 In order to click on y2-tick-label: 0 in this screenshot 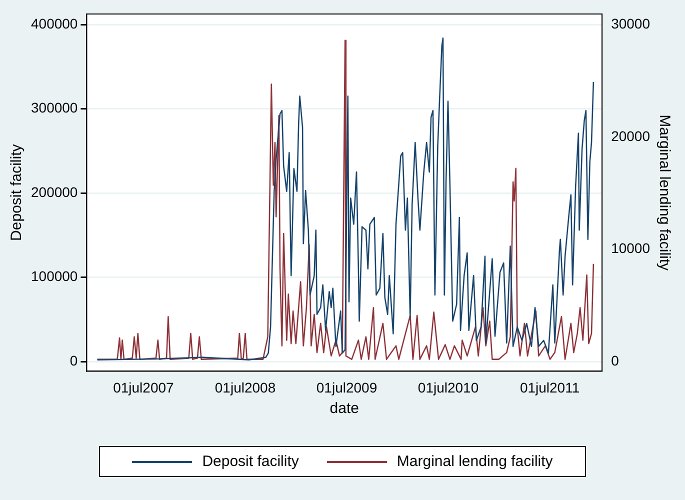, I will do `click(615, 360)`.